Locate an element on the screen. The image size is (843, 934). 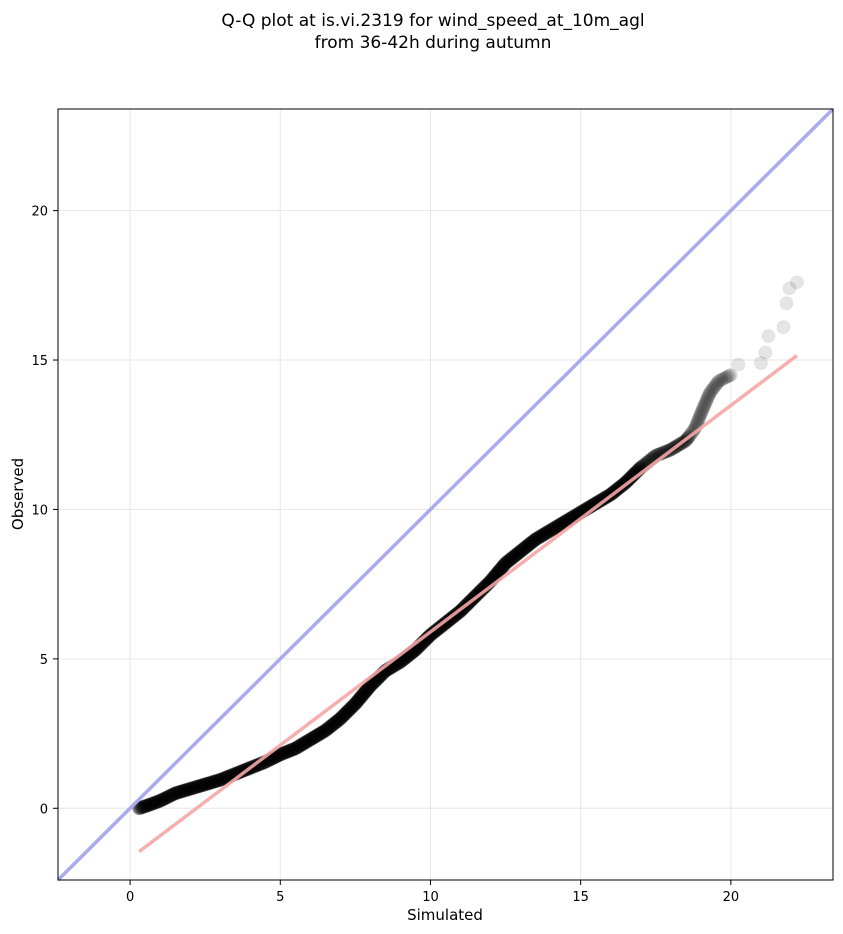
qq-tail-point is located at coordinates (786, 303).